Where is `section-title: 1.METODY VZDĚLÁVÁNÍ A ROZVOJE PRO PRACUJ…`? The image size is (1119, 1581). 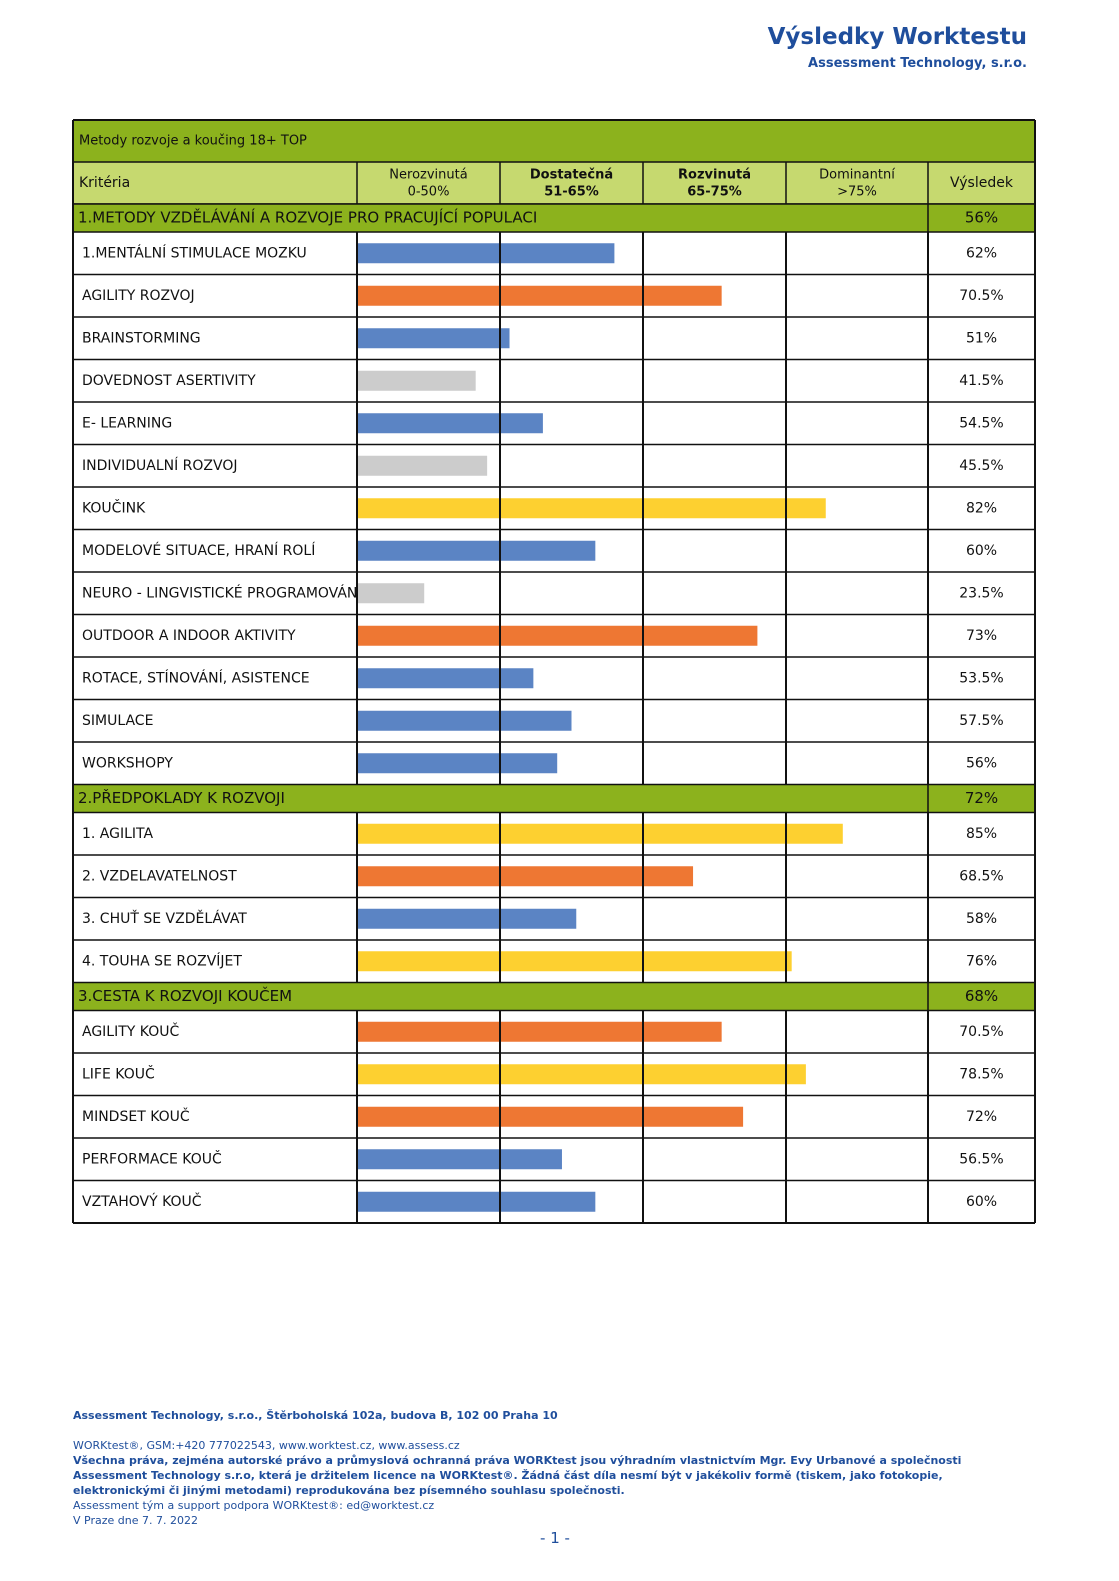
section-title: 1.METODY VZDĚLÁVÁNÍ A ROZVOJE PRO PRACUJ… is located at coordinates (307, 217).